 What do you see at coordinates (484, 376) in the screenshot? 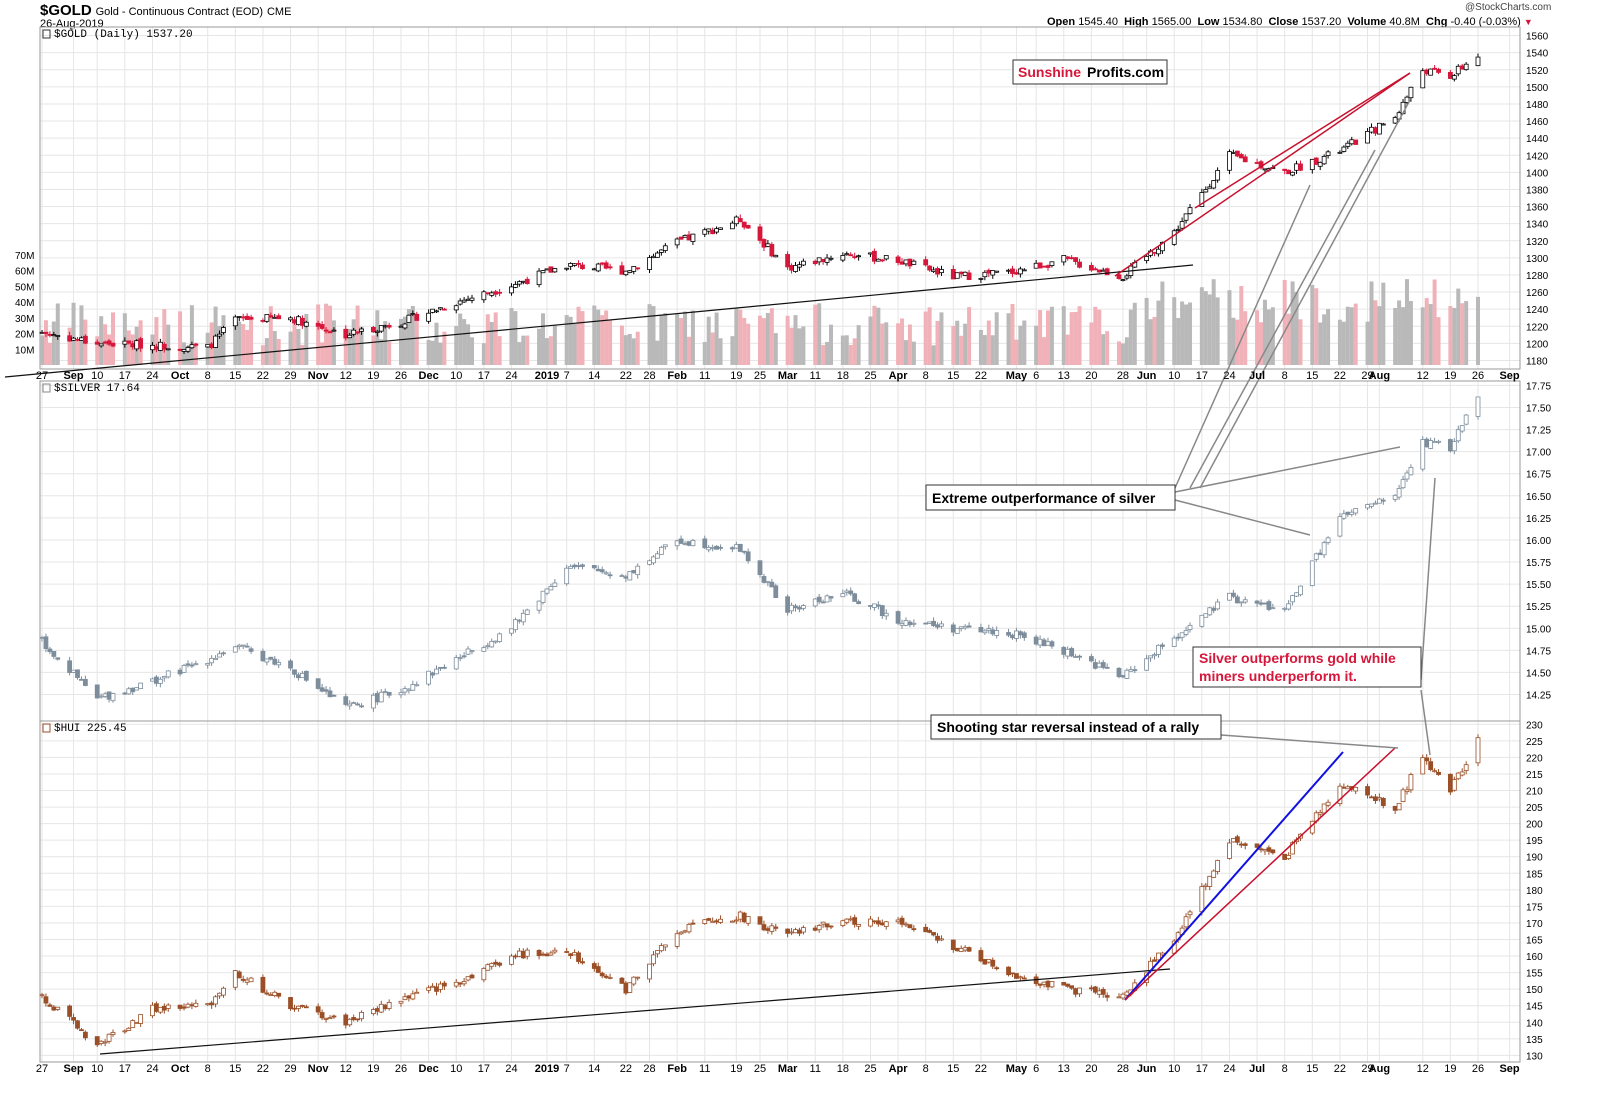
I see `x-tick-label: 17` at bounding box center [484, 376].